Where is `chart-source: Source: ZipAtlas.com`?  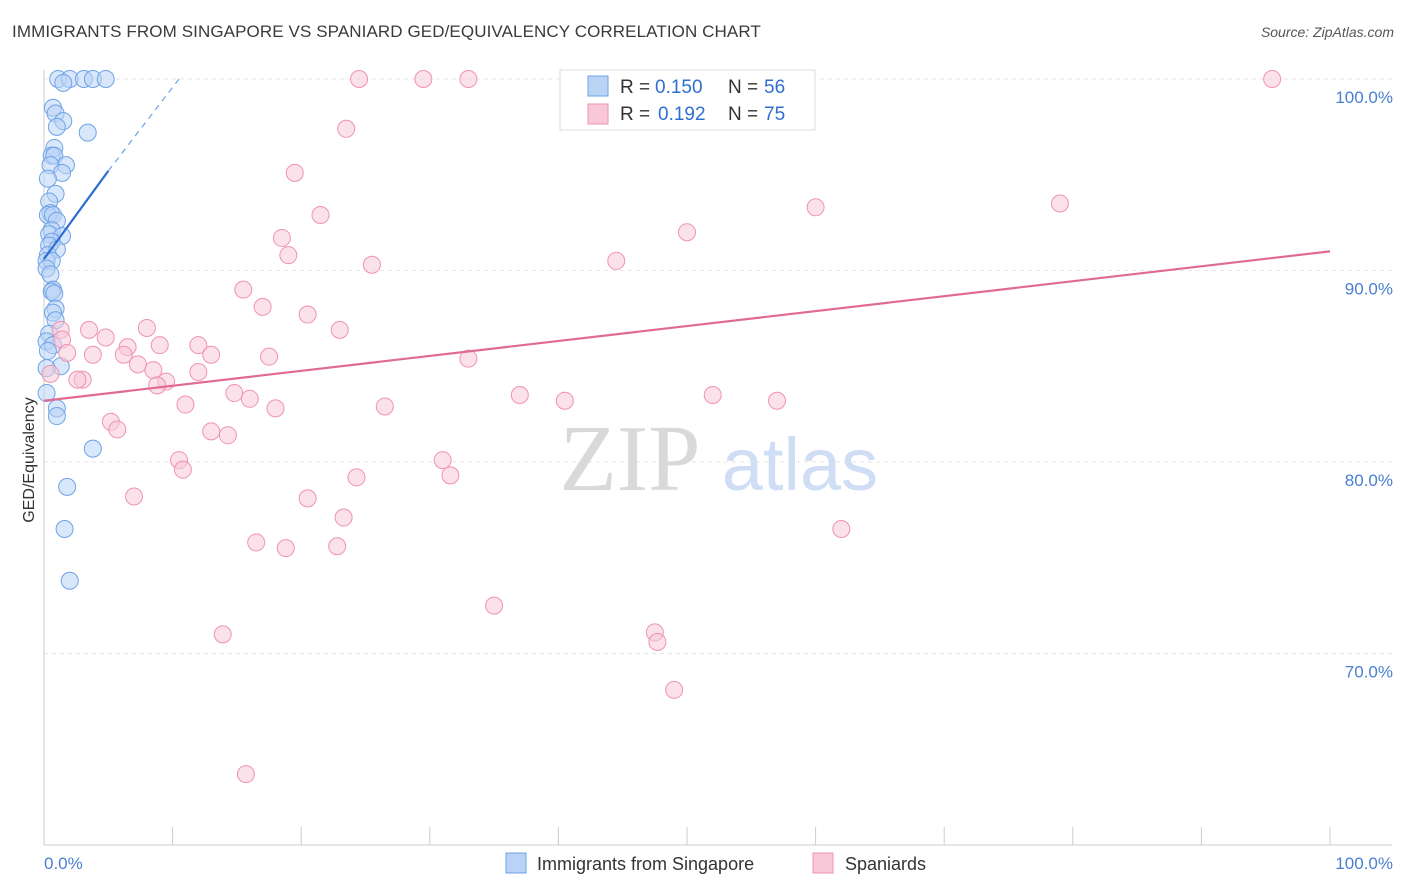
chart-source: Source: ZipAtlas.com is located at coordinates (1327, 32).